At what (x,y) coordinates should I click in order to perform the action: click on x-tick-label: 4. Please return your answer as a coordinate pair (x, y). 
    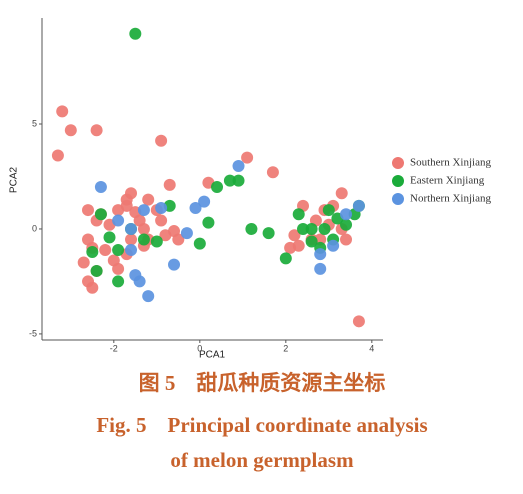
    Looking at the image, I should click on (371, 348).